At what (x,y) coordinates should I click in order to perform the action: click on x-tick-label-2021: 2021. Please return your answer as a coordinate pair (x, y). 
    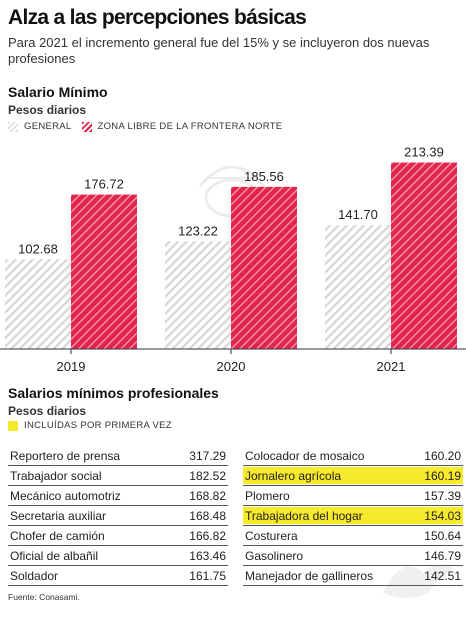
    Looking at the image, I should click on (391, 366).